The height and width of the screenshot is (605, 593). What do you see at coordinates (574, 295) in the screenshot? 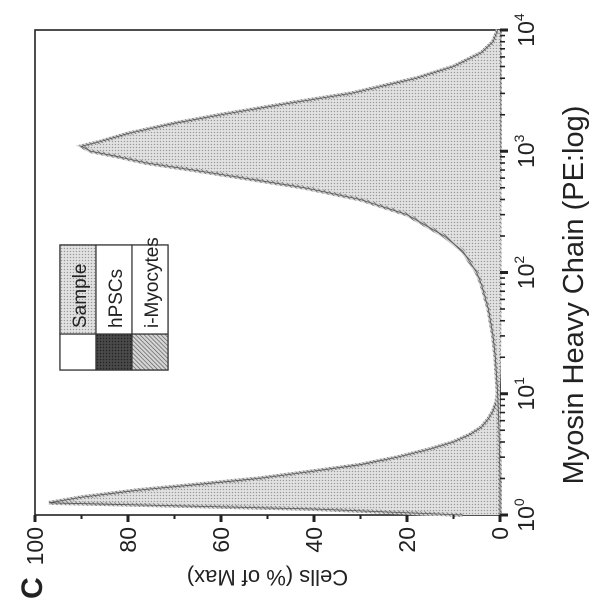
I see `x-axis-title: Myosin Heavy Chain (PE:log)` at bounding box center [574, 295].